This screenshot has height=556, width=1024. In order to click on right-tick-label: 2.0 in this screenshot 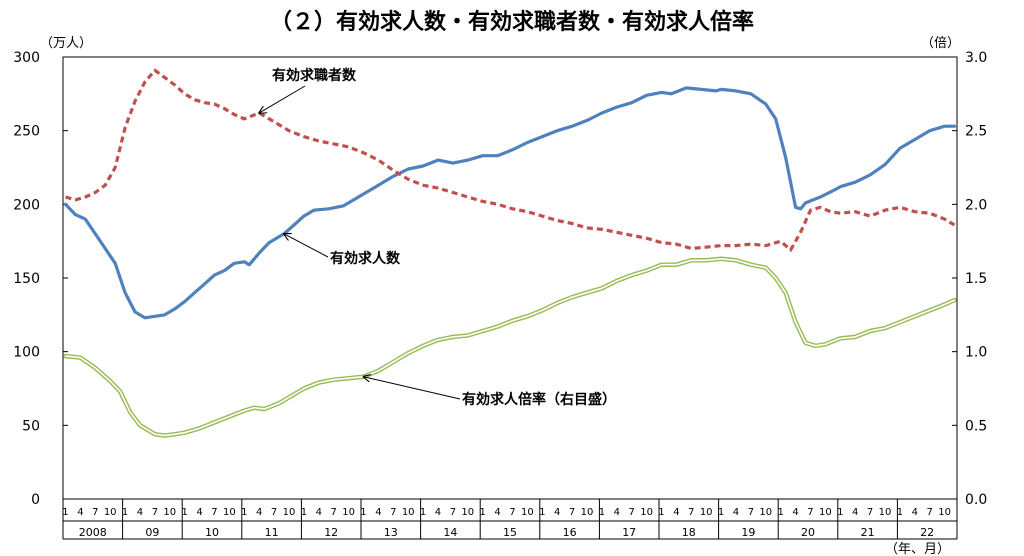, I will do `click(976, 205)`.